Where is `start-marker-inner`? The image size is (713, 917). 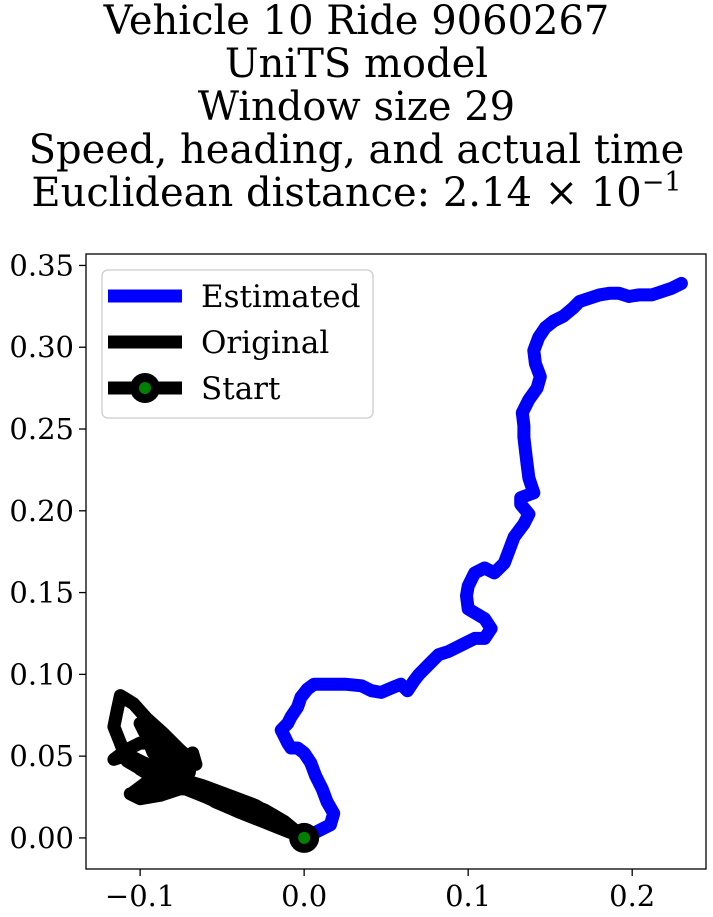 start-marker-inner is located at coordinates (304, 837).